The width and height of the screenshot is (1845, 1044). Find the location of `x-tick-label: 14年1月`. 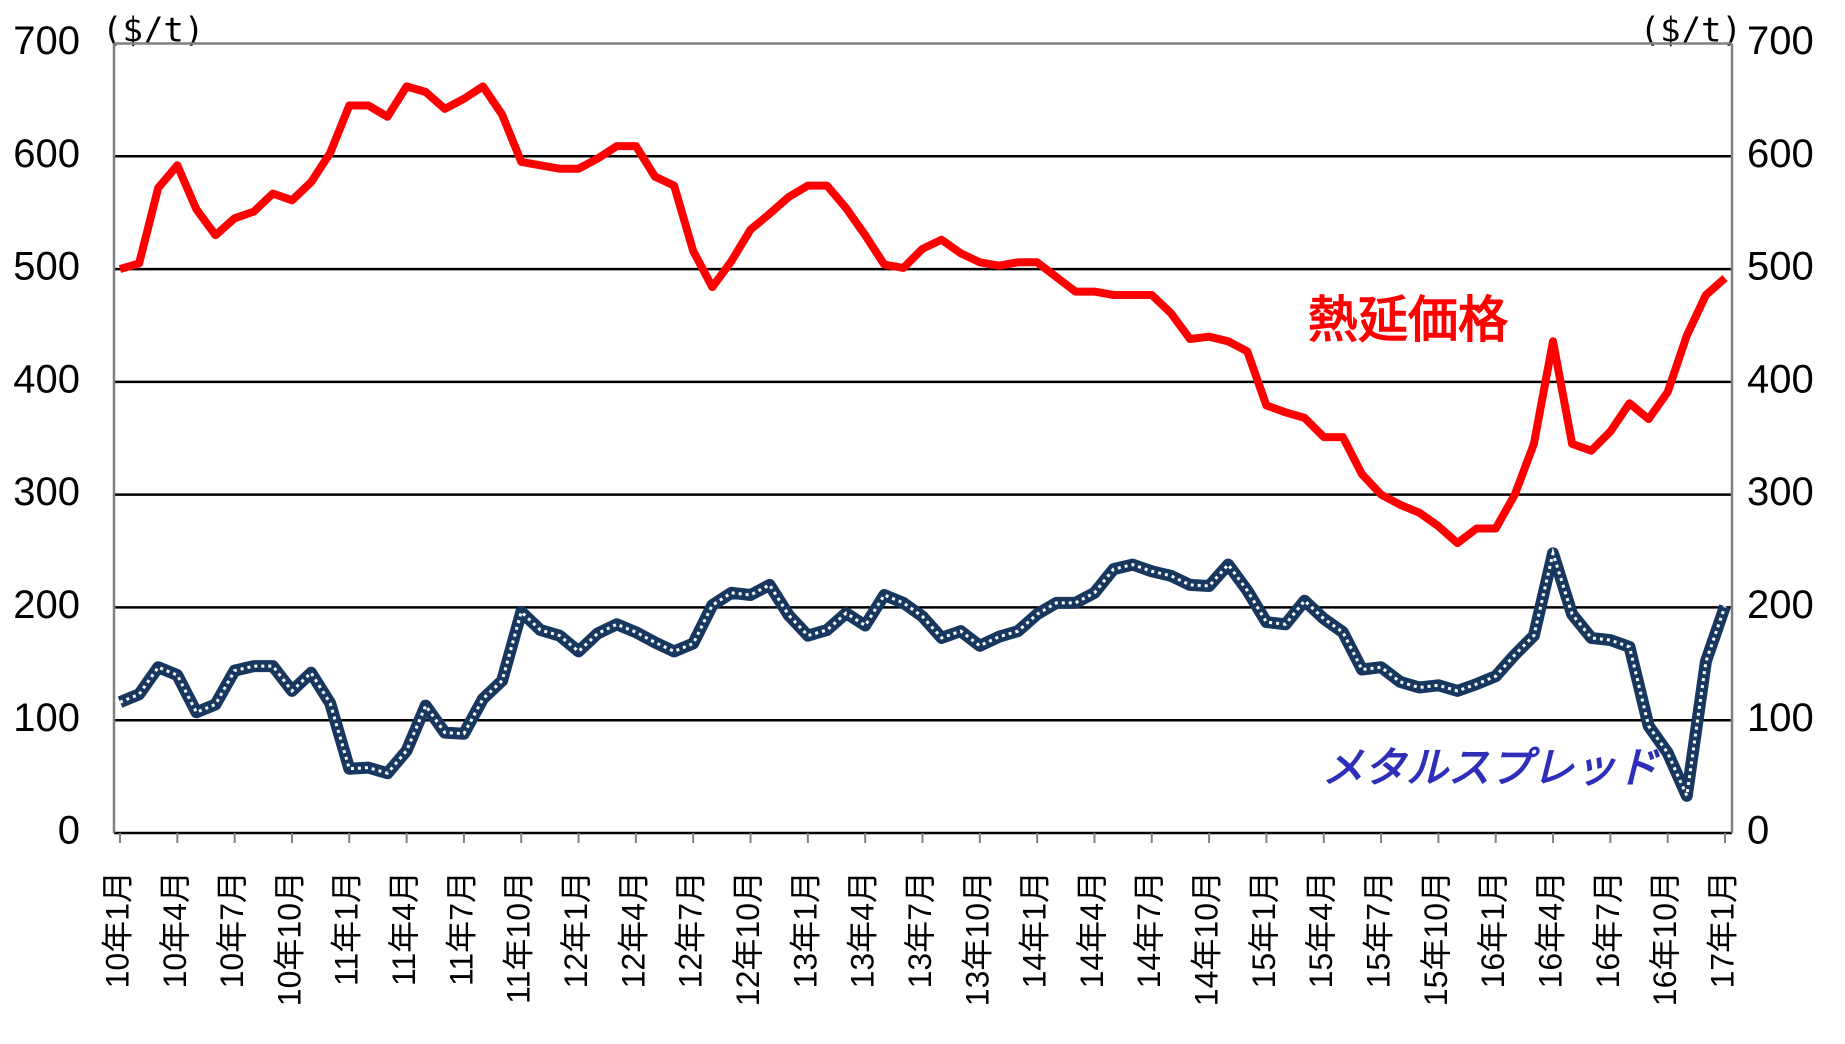

x-tick-label: 14年1月 is located at coordinates (1035, 929).